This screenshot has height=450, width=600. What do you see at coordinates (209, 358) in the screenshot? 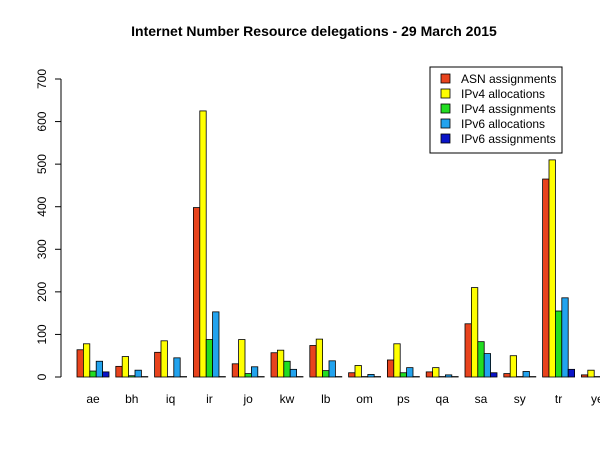
I see `bar-ir-ipv4-assignments` at bounding box center [209, 358].